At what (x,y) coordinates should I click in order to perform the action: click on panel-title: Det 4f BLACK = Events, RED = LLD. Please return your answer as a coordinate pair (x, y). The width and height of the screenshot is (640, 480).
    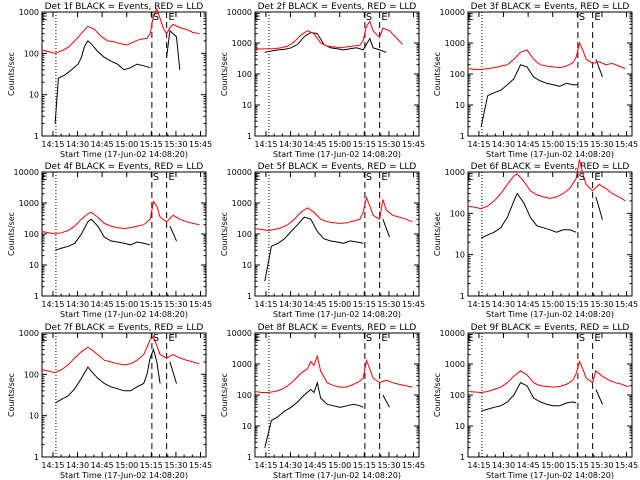
    Looking at the image, I should click on (124, 167).